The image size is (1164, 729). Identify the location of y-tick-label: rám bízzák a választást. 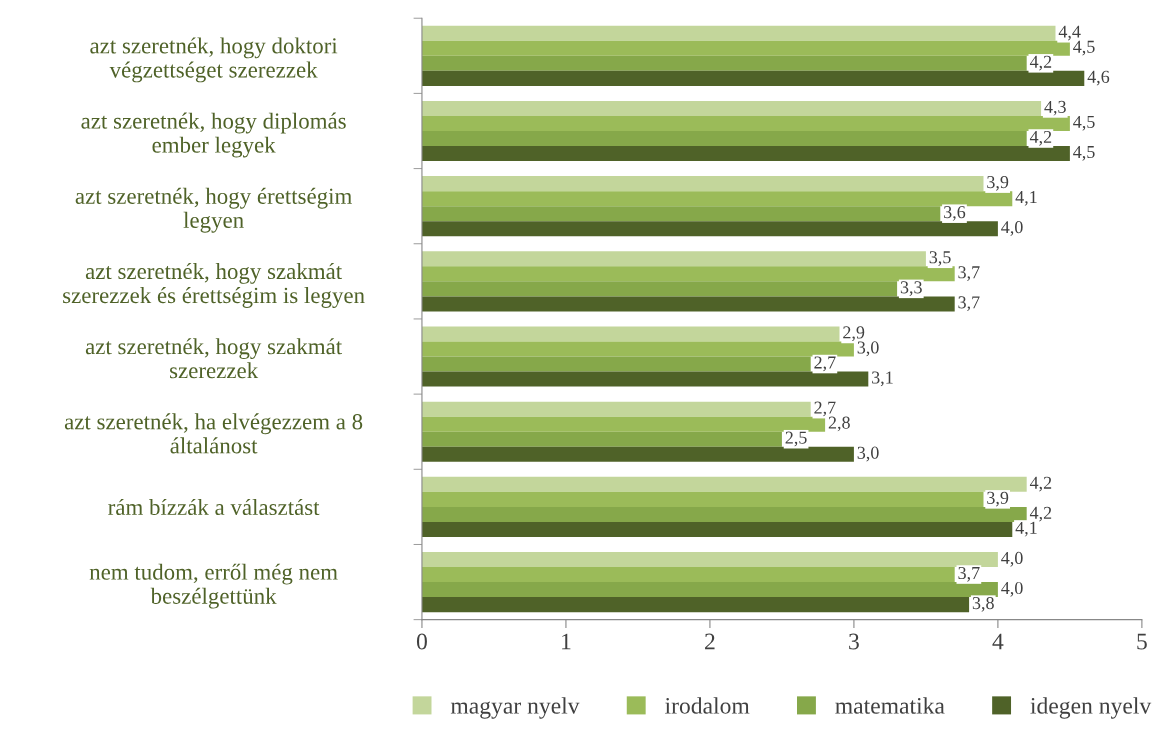
(214, 507).